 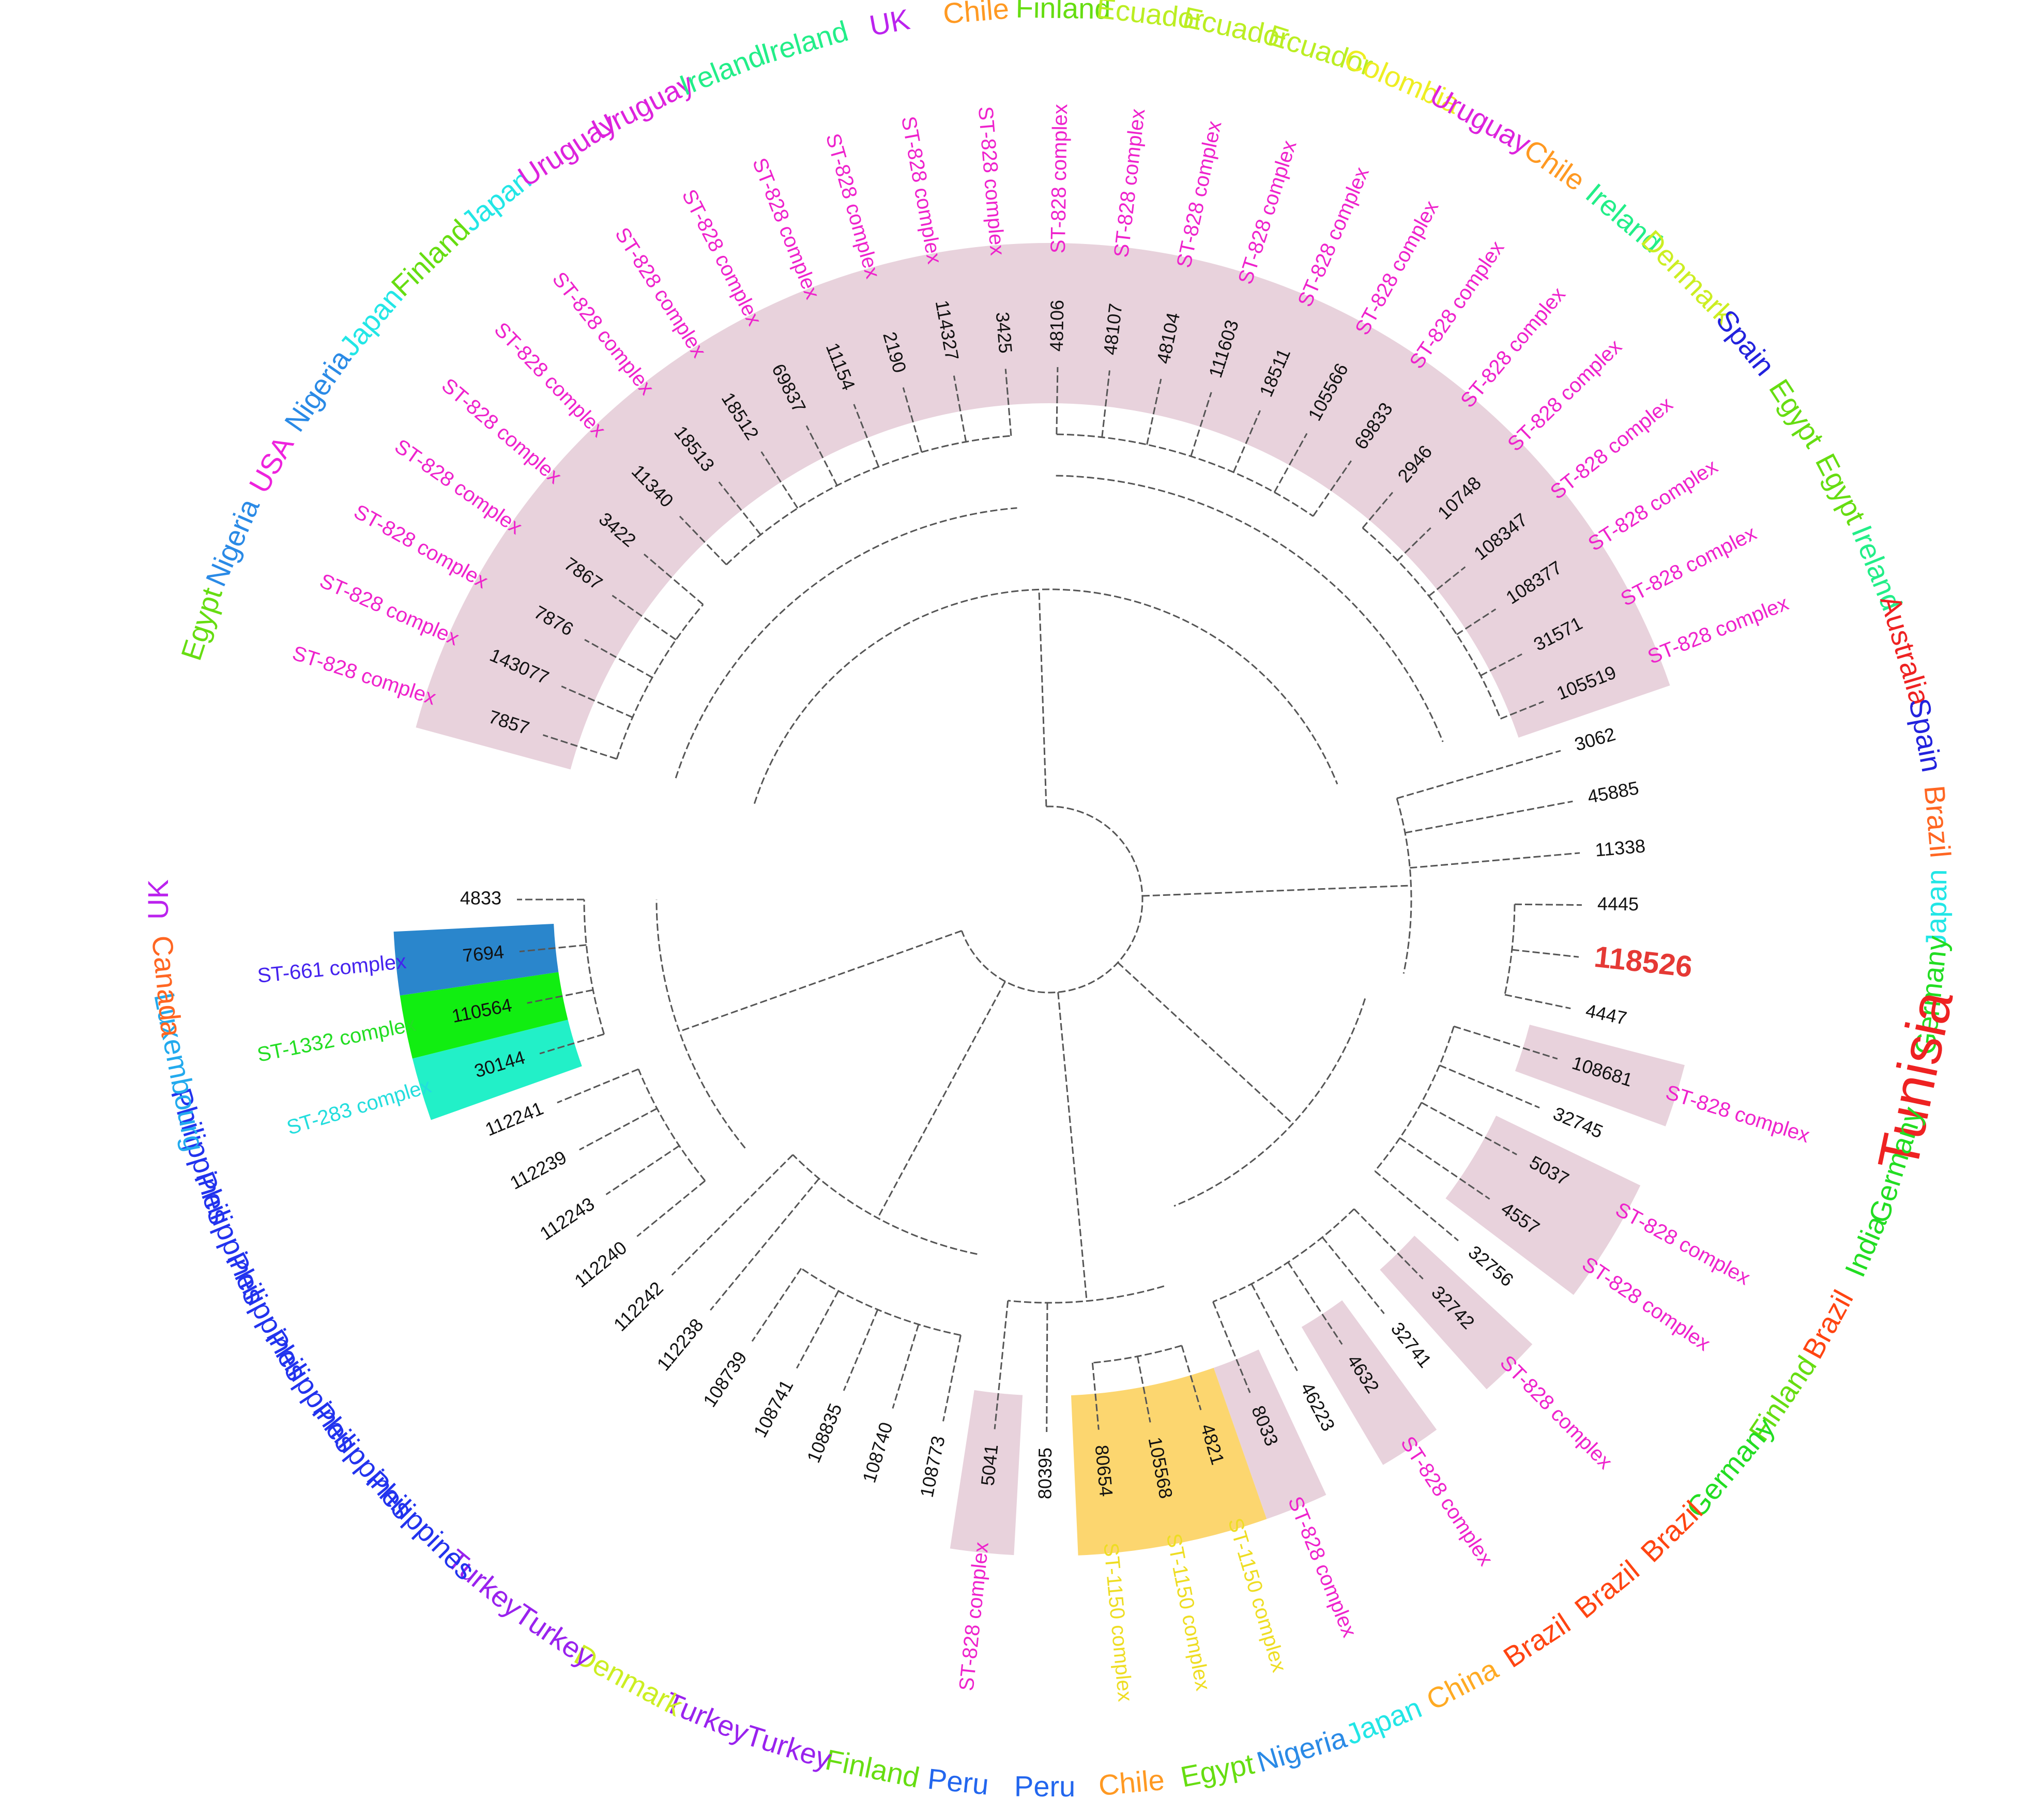 What do you see at coordinates (1644, 962) in the screenshot?
I see `leaf-id-118526: 118526` at bounding box center [1644, 962].